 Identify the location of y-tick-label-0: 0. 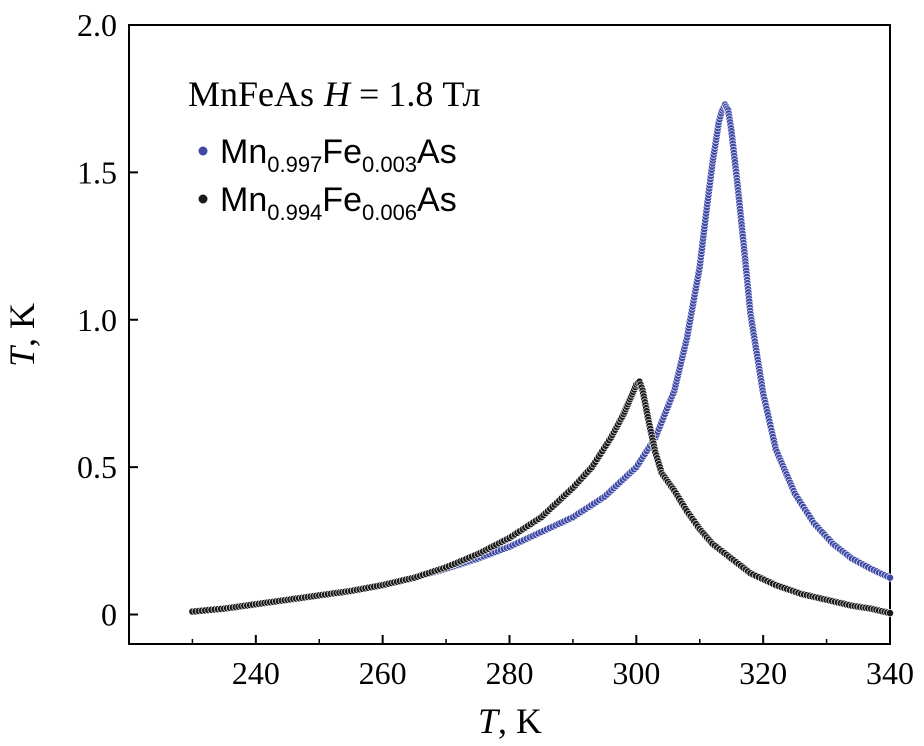
(109, 615).